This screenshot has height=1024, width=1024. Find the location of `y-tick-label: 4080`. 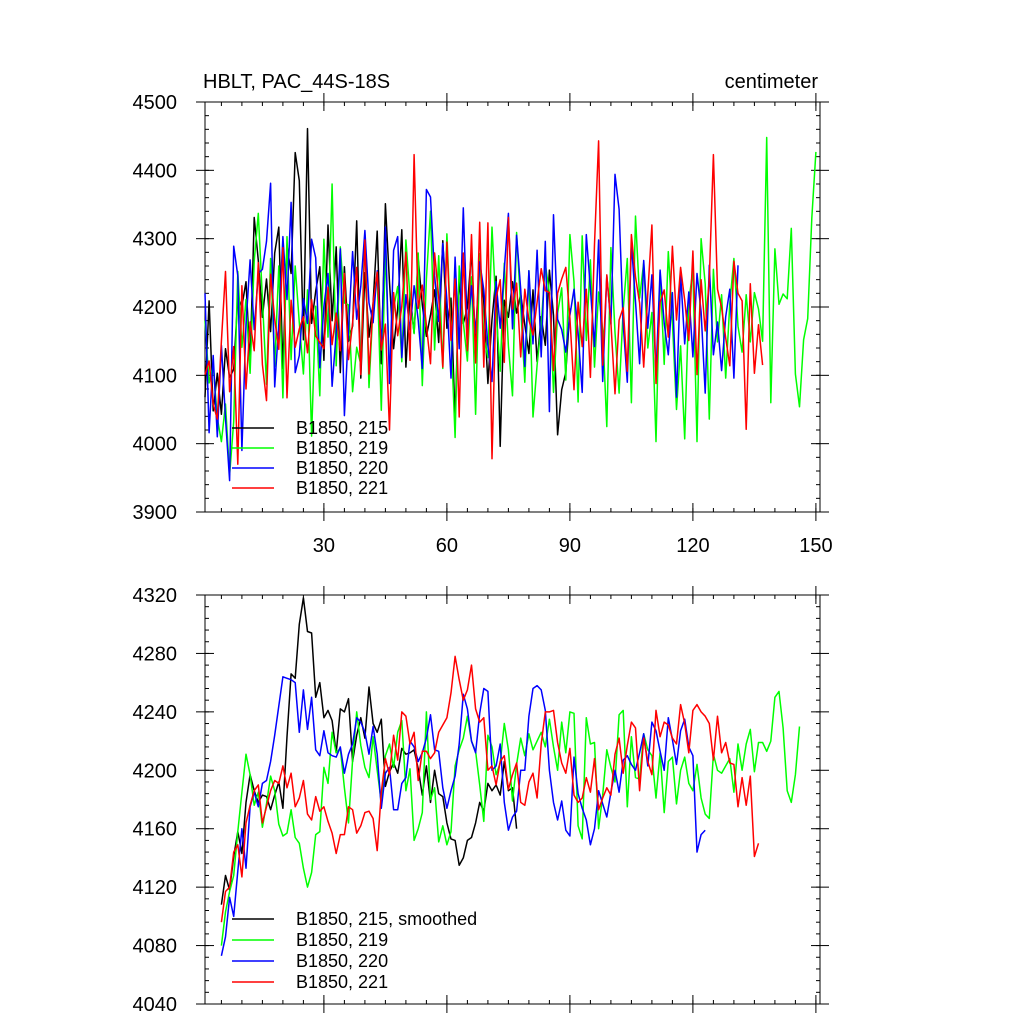

y-tick-label: 4080 is located at coordinates (155, 947).